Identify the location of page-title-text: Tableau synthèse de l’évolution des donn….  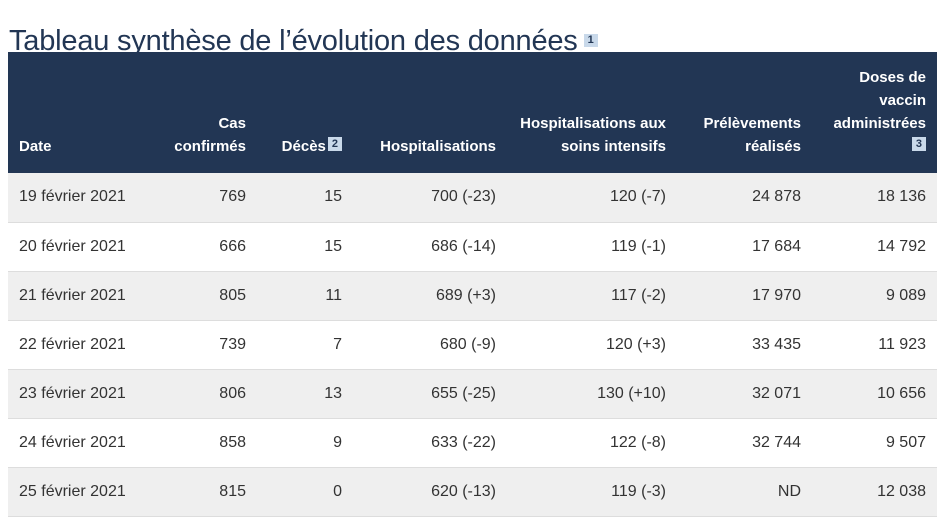
(293, 41).